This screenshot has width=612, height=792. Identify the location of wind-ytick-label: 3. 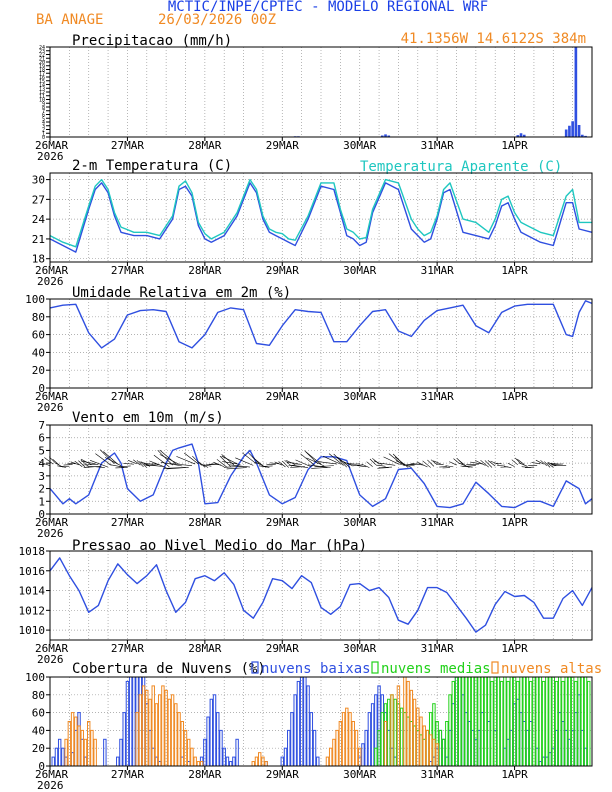
(41, 476).